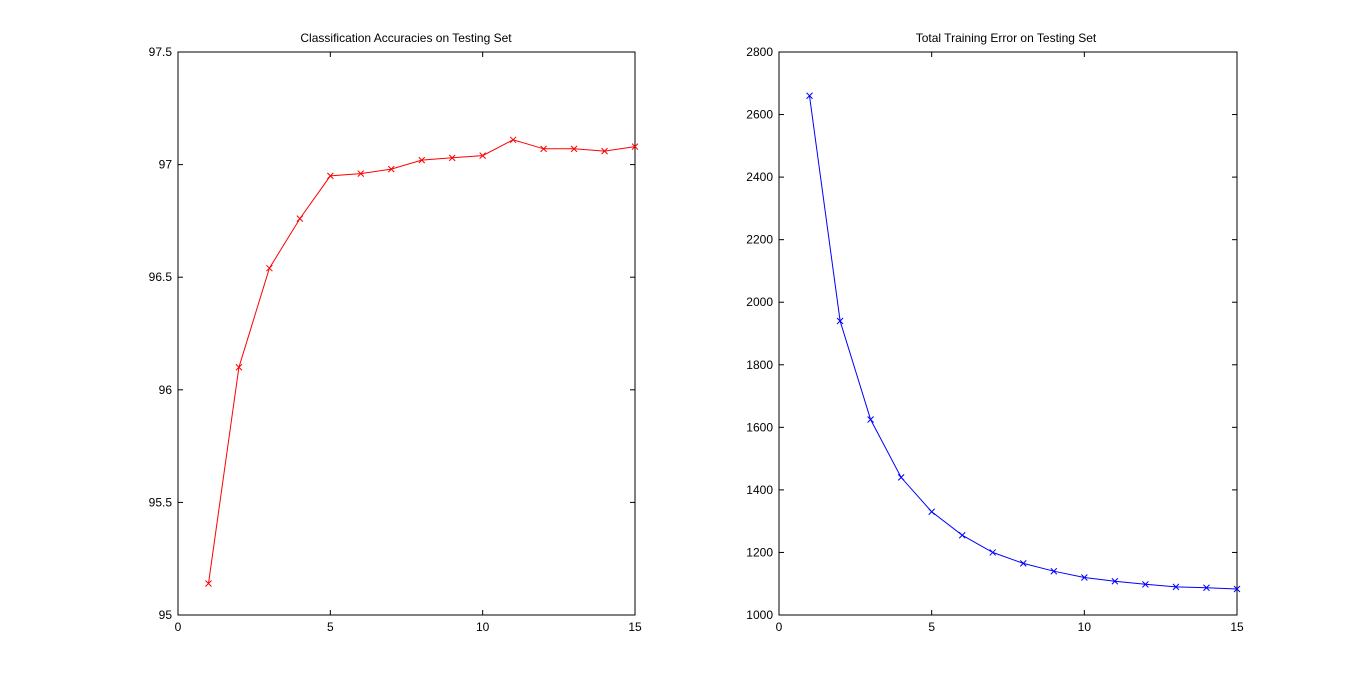 Image resolution: width=1366 pixels, height=691 pixels. I want to click on accuracy-ytick-label: 95, so click(166, 615).